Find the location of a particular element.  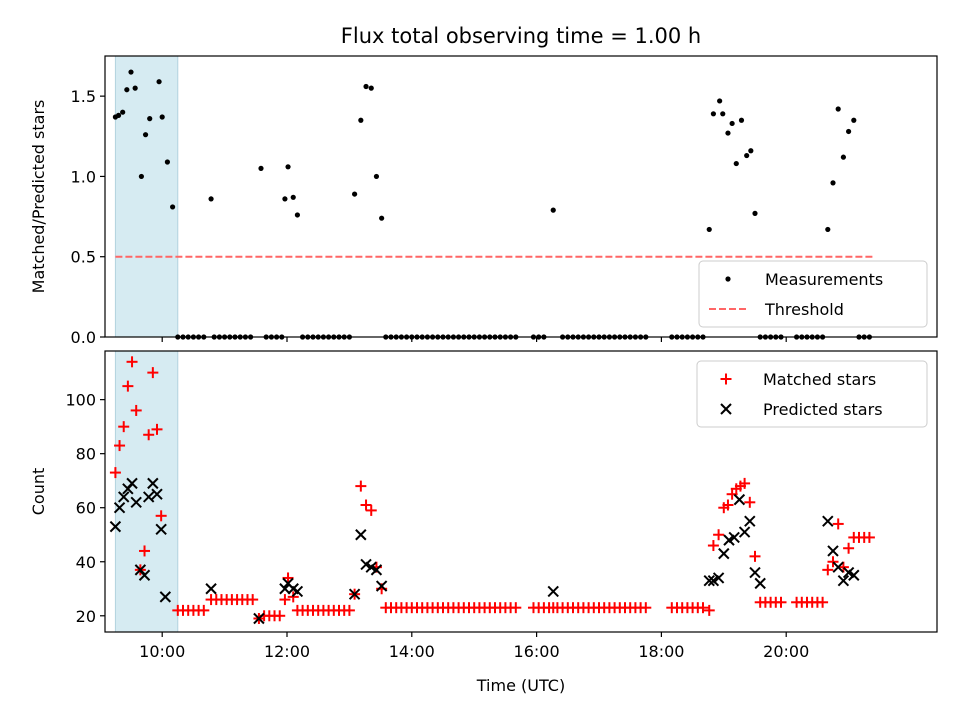

y-tick-label: 1.5 is located at coordinates (83, 96).